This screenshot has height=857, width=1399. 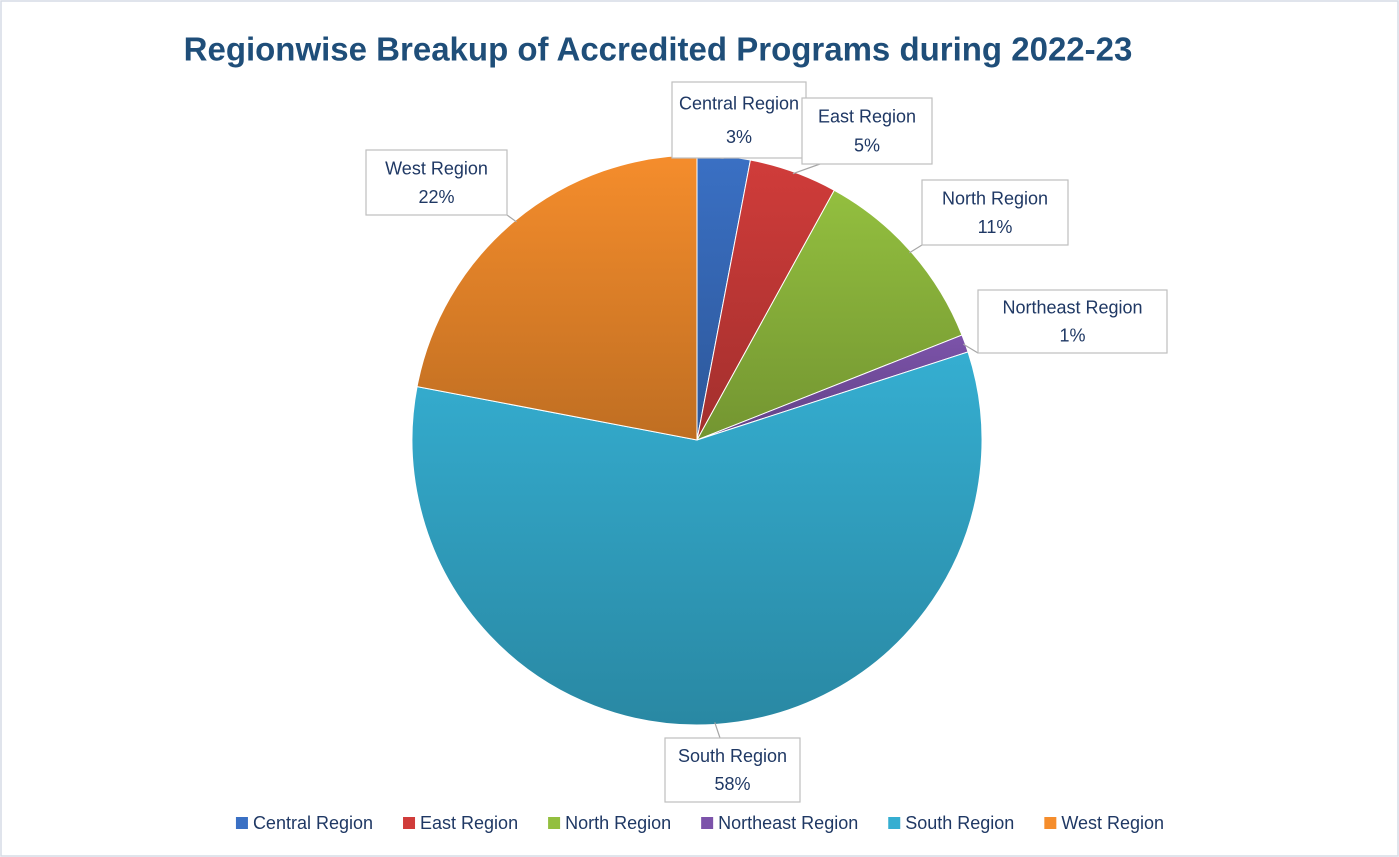 I want to click on data-label-category: South Region, so click(x=732, y=756).